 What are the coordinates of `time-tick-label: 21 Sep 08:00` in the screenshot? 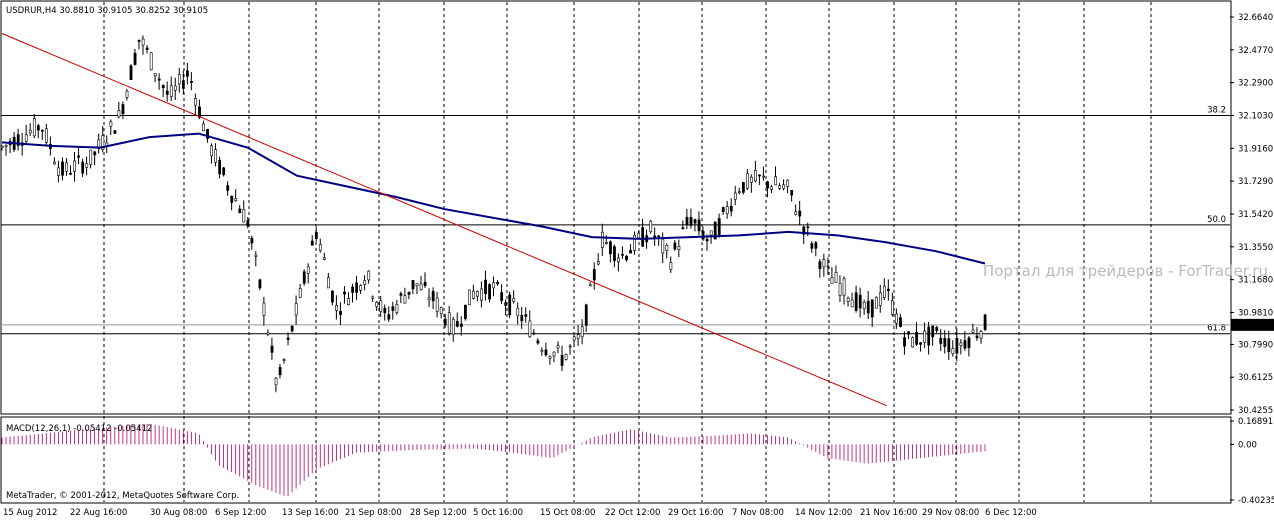 It's located at (373, 513).